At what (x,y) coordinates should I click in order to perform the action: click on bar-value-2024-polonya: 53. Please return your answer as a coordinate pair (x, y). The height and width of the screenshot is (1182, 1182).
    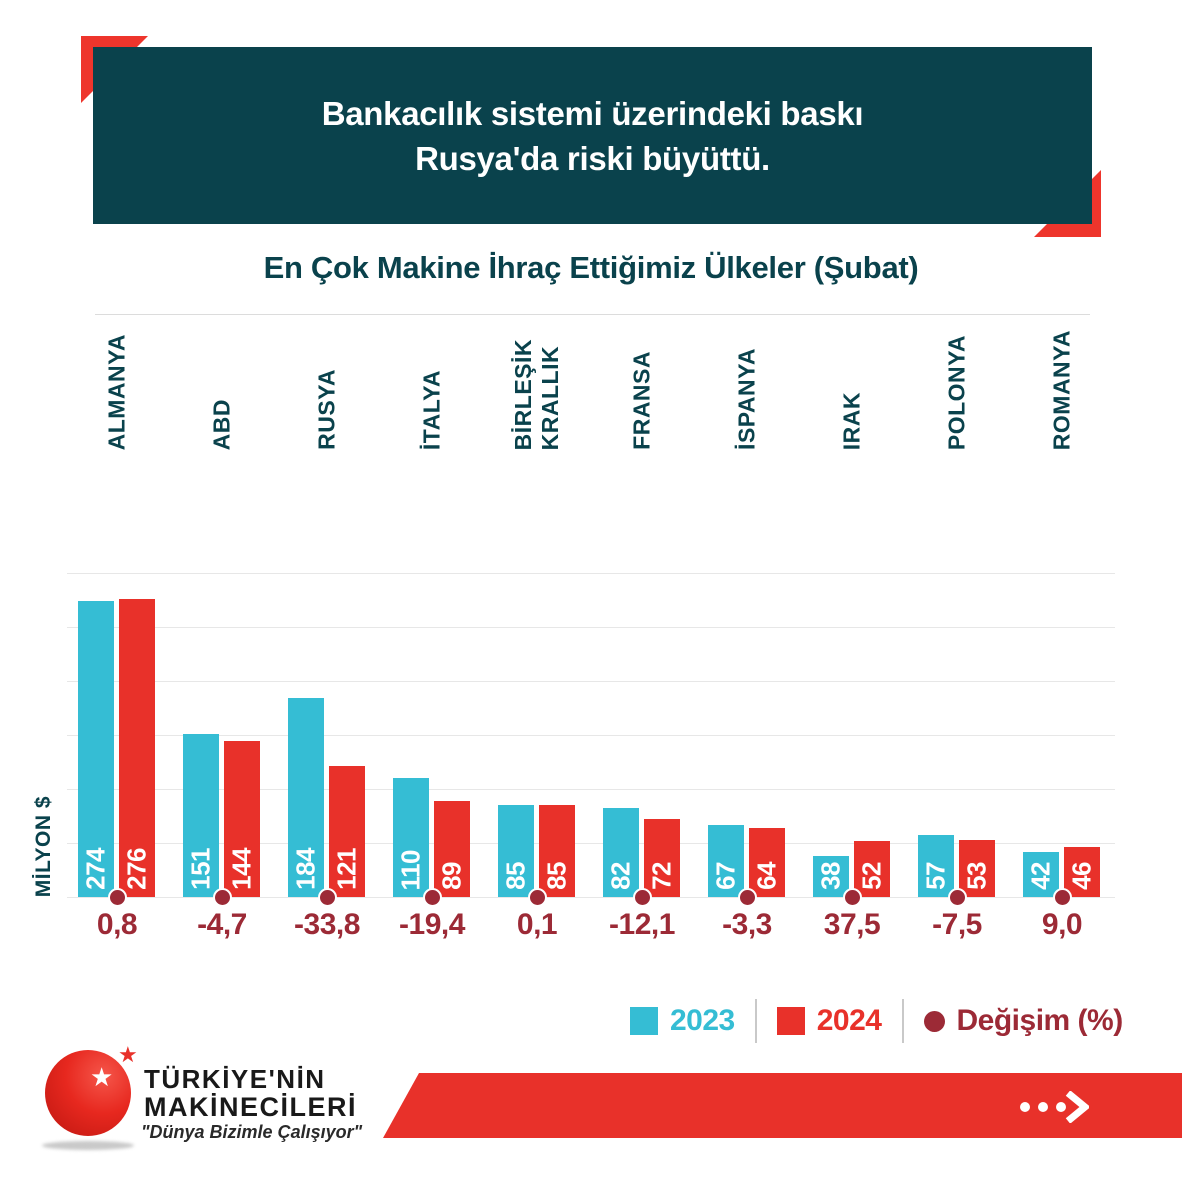
    Looking at the image, I should click on (976, 876).